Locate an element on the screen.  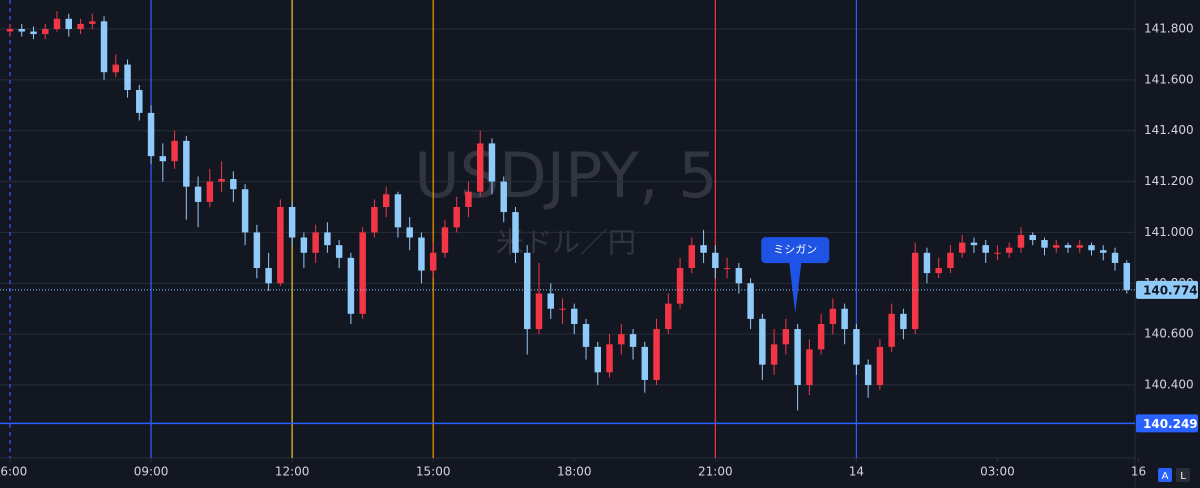
x-tick-label: 18:00 is located at coordinates (574, 472).